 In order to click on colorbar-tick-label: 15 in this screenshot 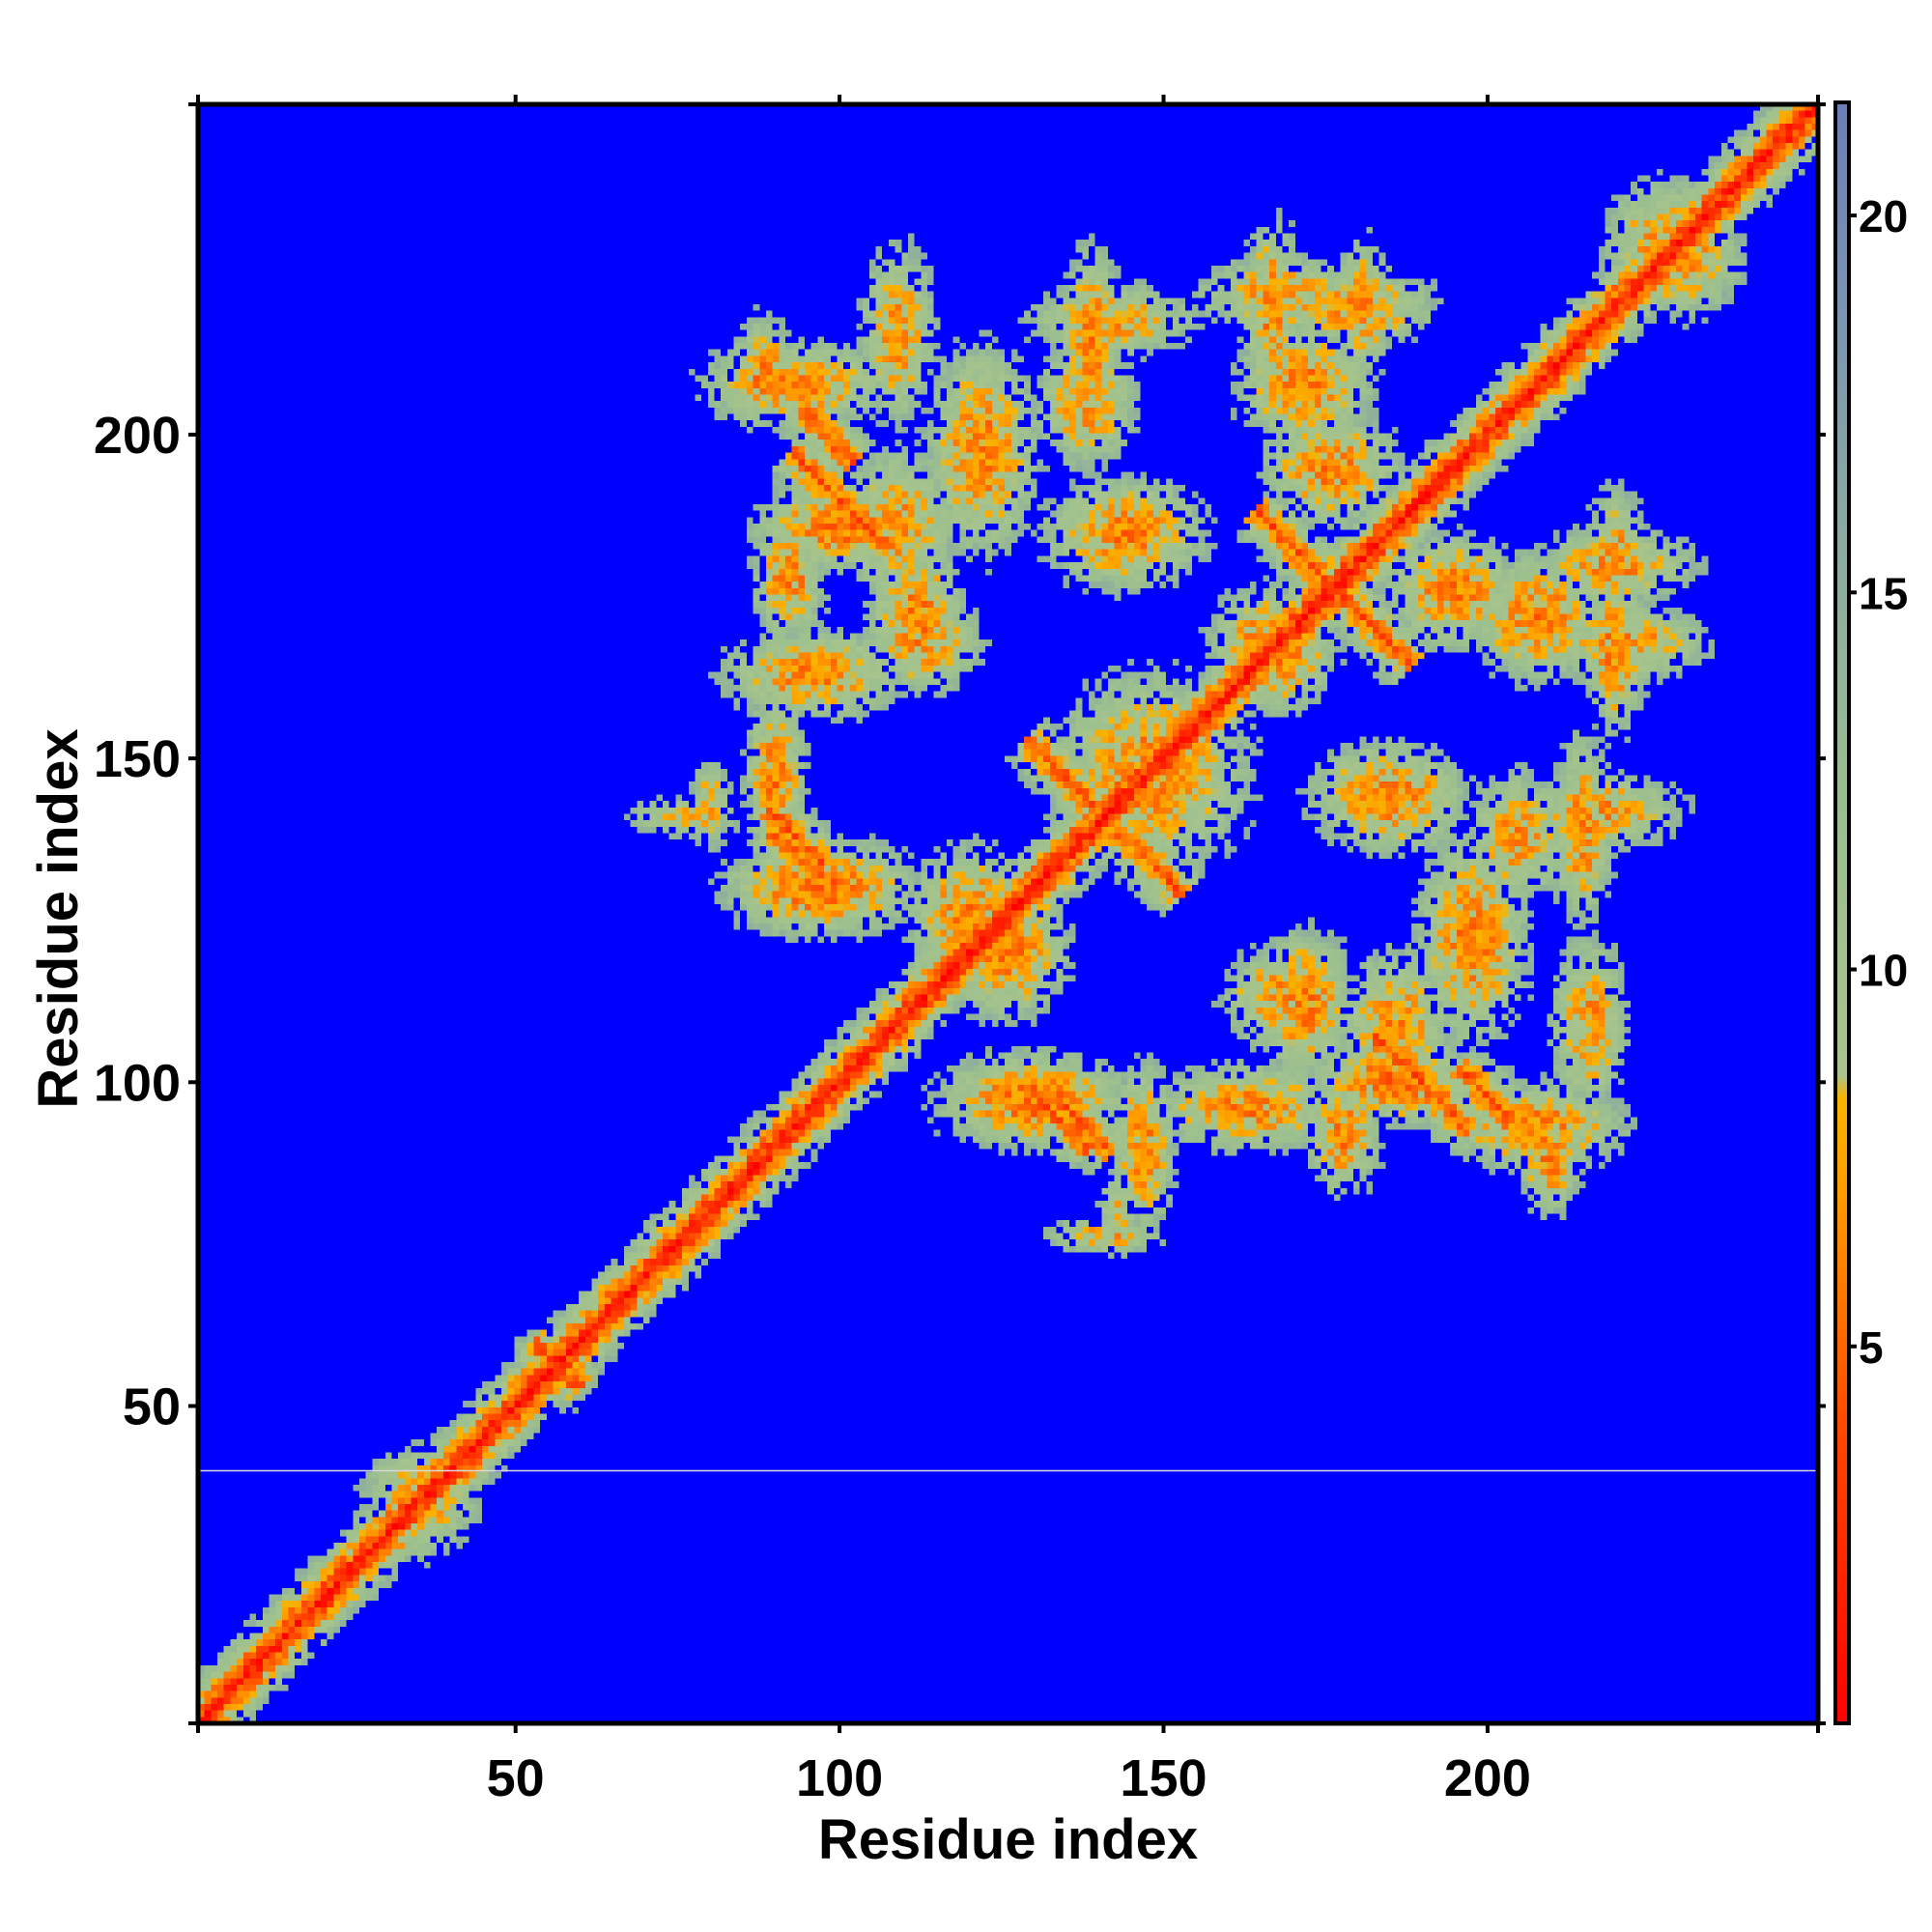, I will do `click(1883, 593)`.